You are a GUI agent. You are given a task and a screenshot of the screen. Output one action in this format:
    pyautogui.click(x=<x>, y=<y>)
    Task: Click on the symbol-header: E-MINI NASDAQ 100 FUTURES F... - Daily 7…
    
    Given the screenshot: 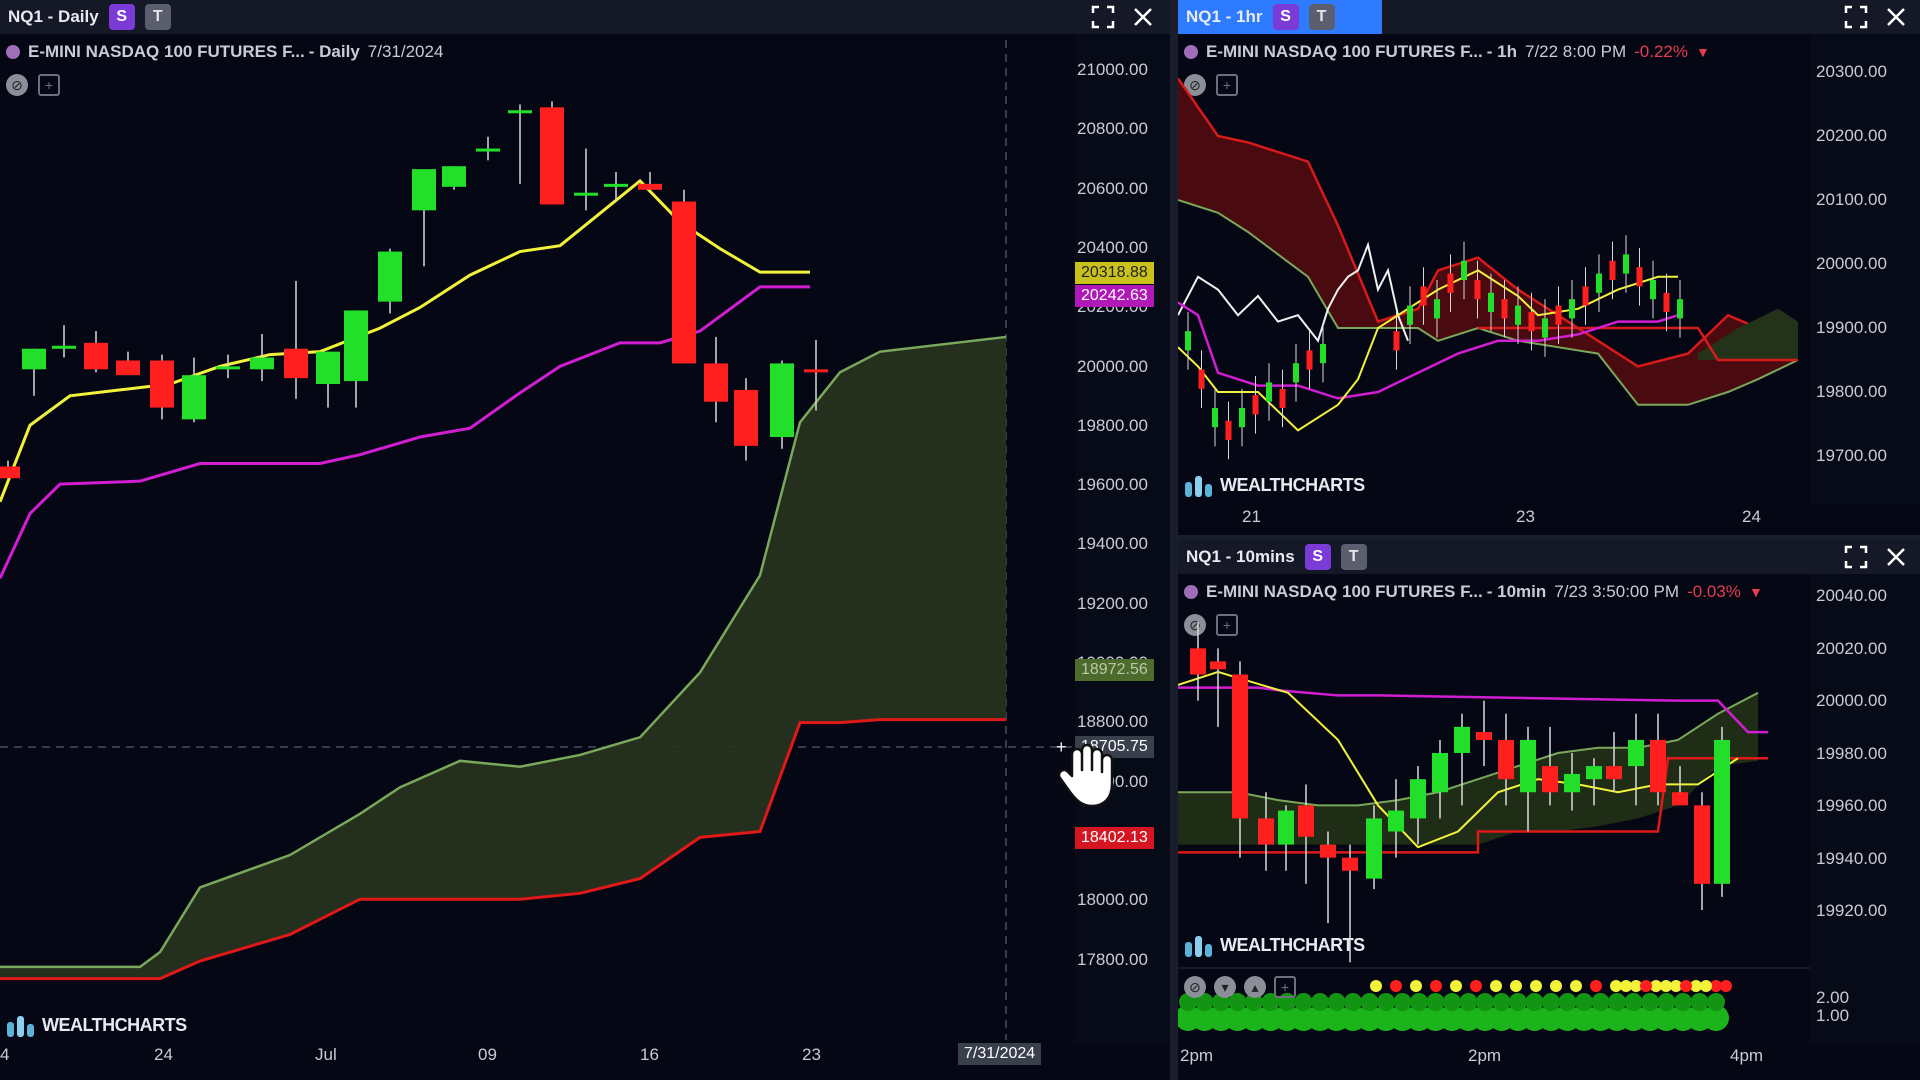 What is the action you would take?
    pyautogui.click(x=224, y=52)
    